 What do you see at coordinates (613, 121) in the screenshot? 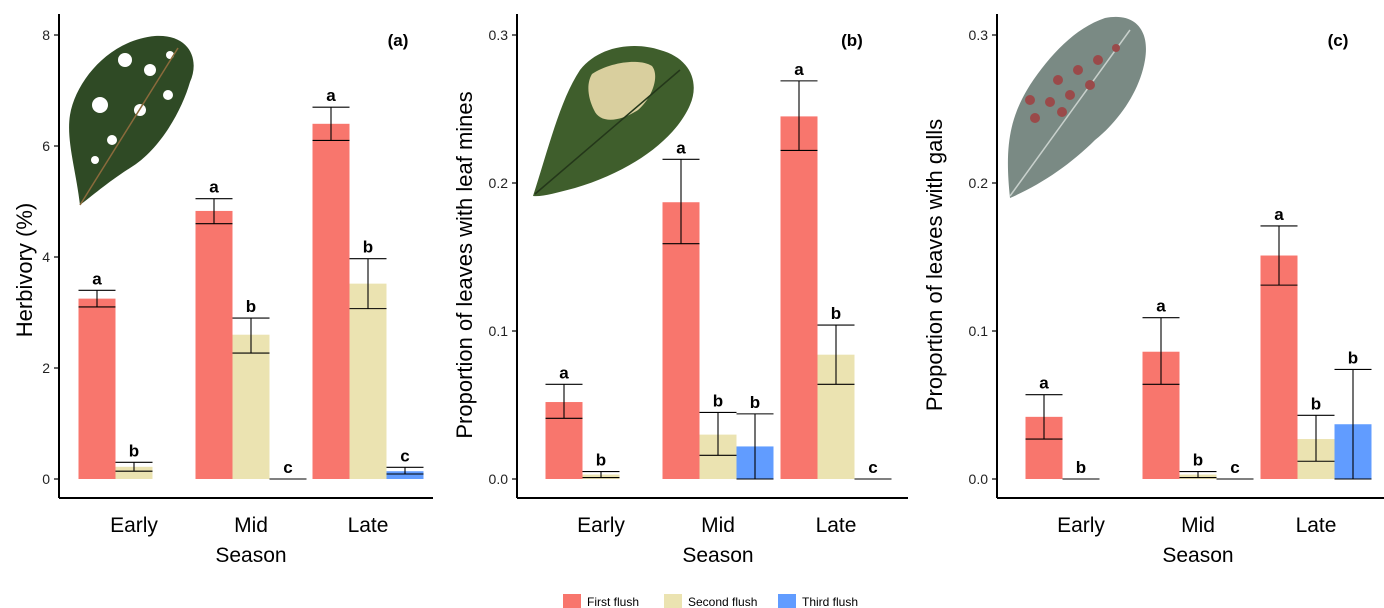
I see `leaf-with-leaf-mine-image` at bounding box center [613, 121].